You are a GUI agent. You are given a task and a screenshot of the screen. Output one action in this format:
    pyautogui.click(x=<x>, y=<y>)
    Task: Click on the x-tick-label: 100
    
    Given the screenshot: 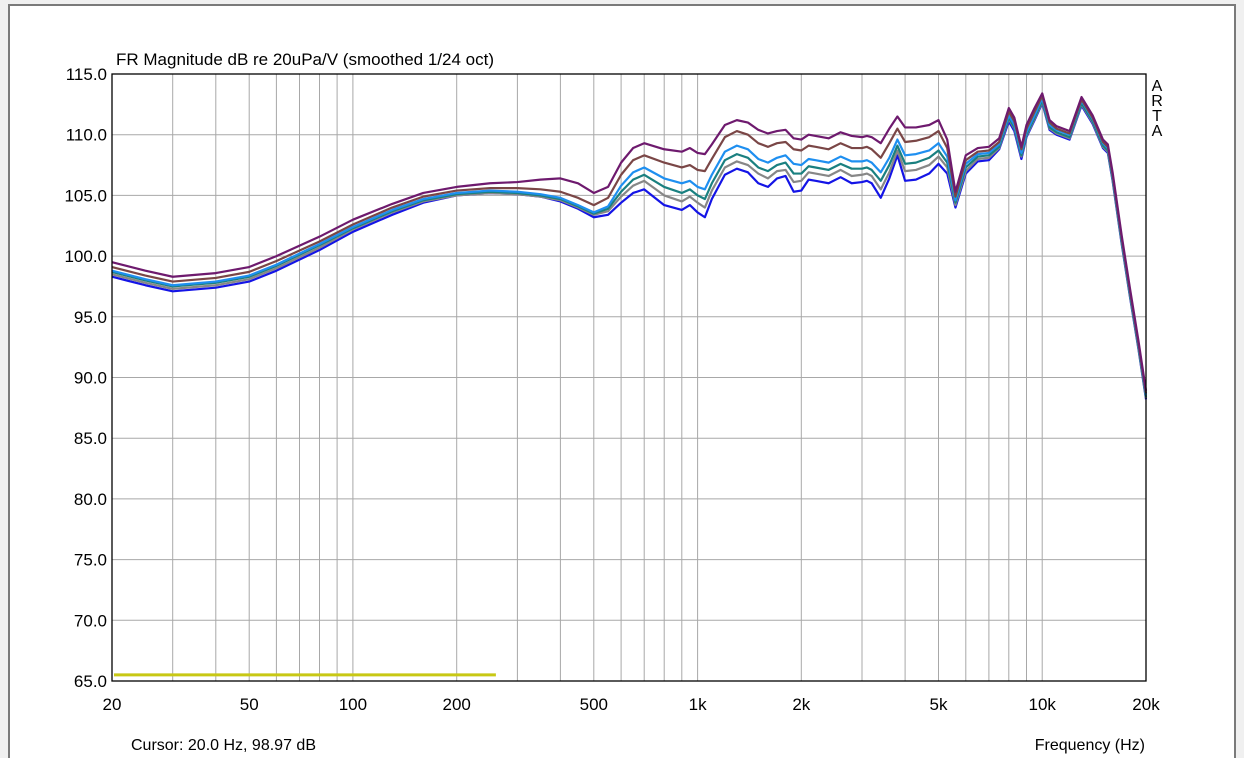 What is the action you would take?
    pyautogui.click(x=353, y=704)
    